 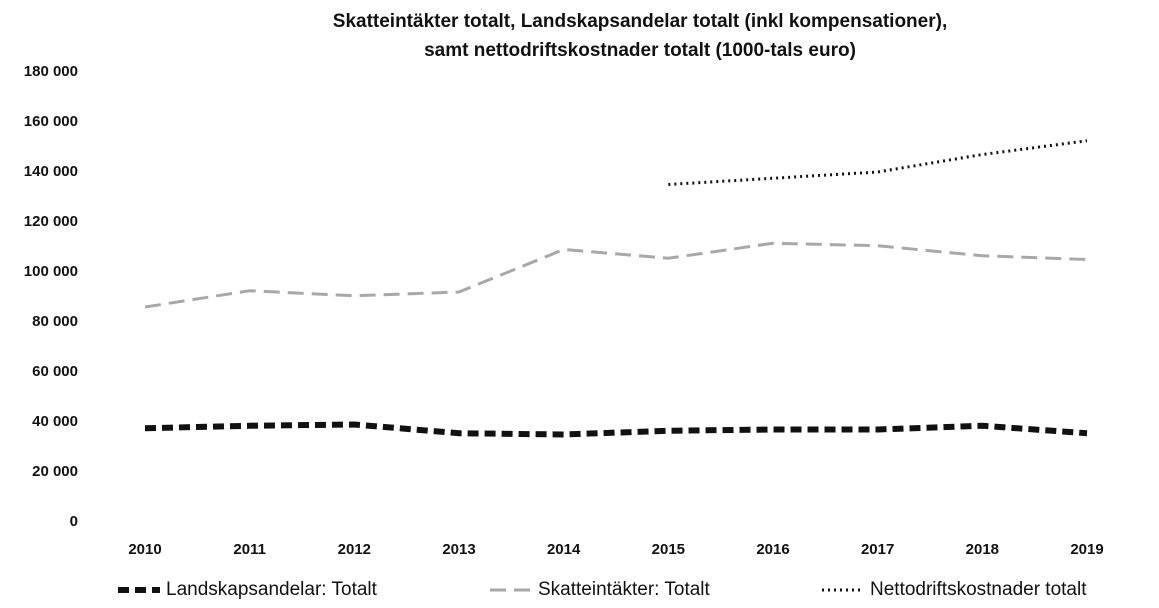 What do you see at coordinates (51, 71) in the screenshot?
I see `y-tick-label: 180 000` at bounding box center [51, 71].